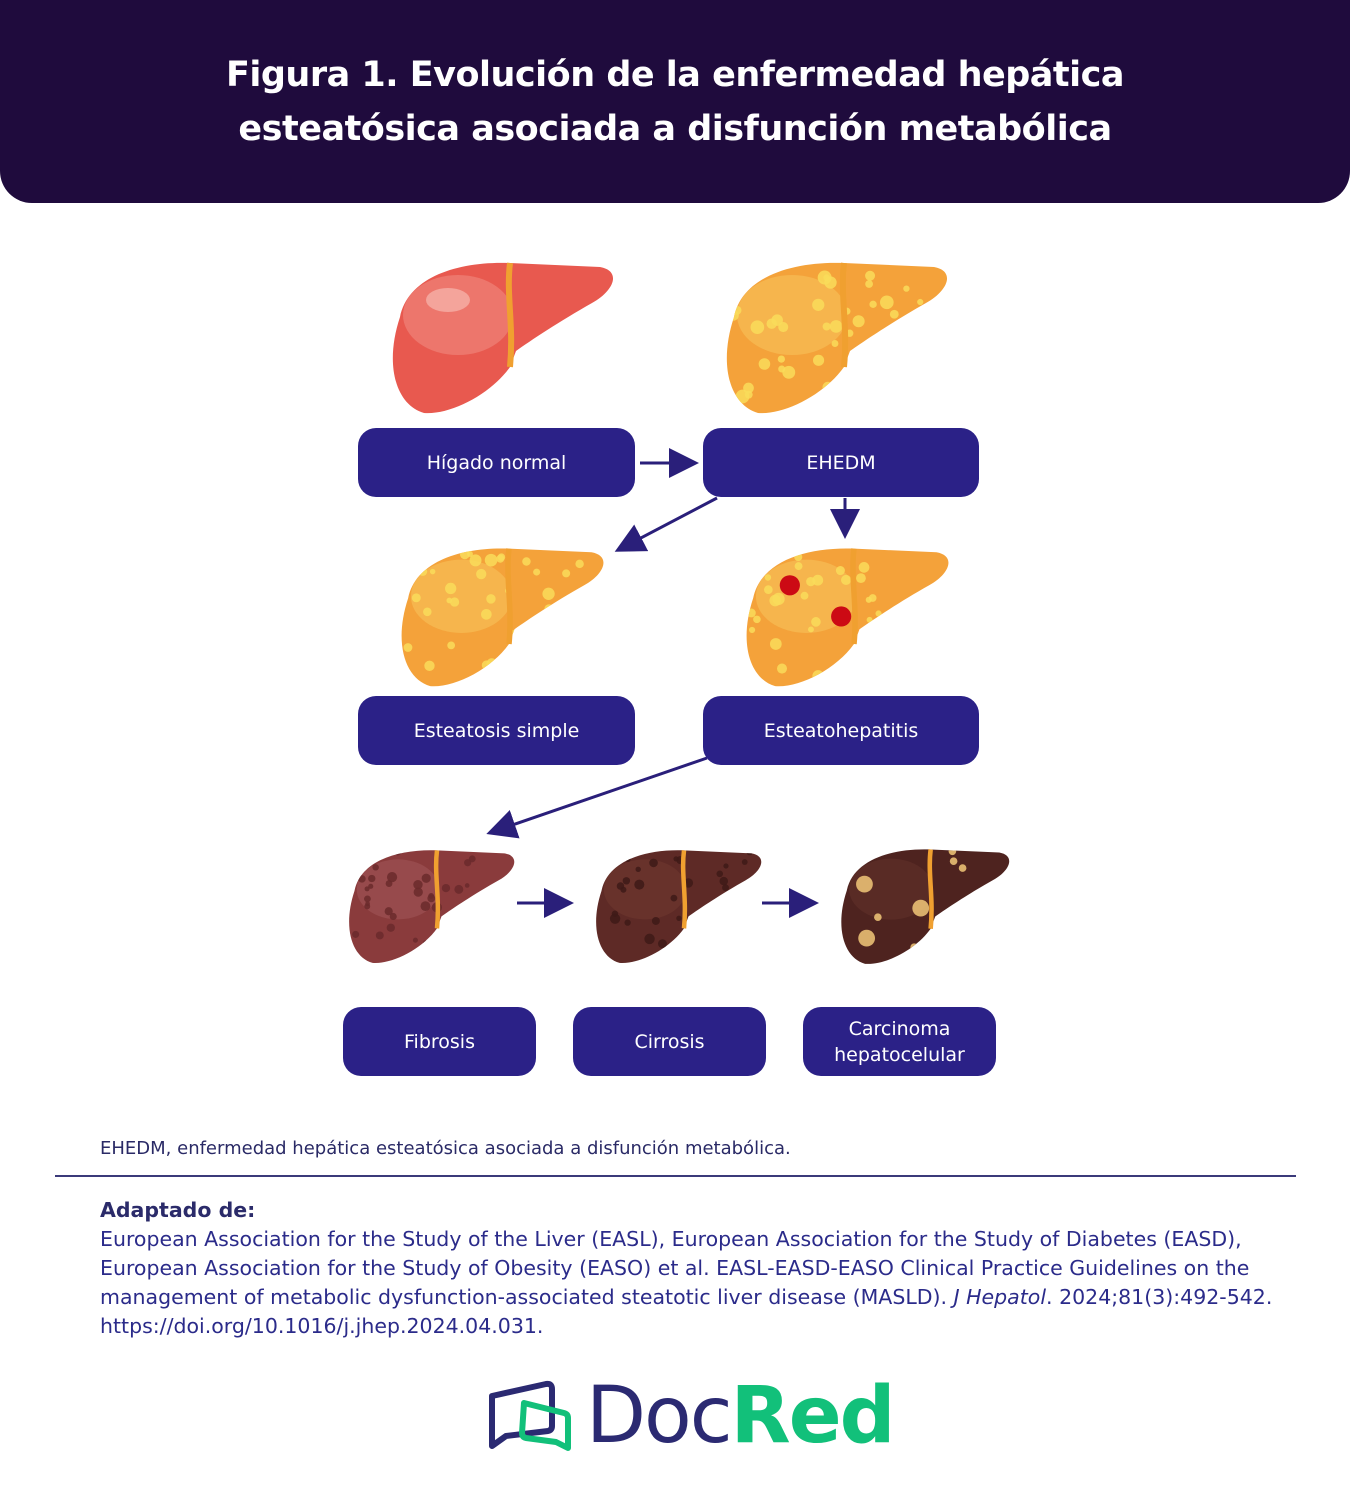  What do you see at coordinates (669, 1041) in the screenshot?
I see `stage-cirrhosis: Cirrosis` at bounding box center [669, 1041].